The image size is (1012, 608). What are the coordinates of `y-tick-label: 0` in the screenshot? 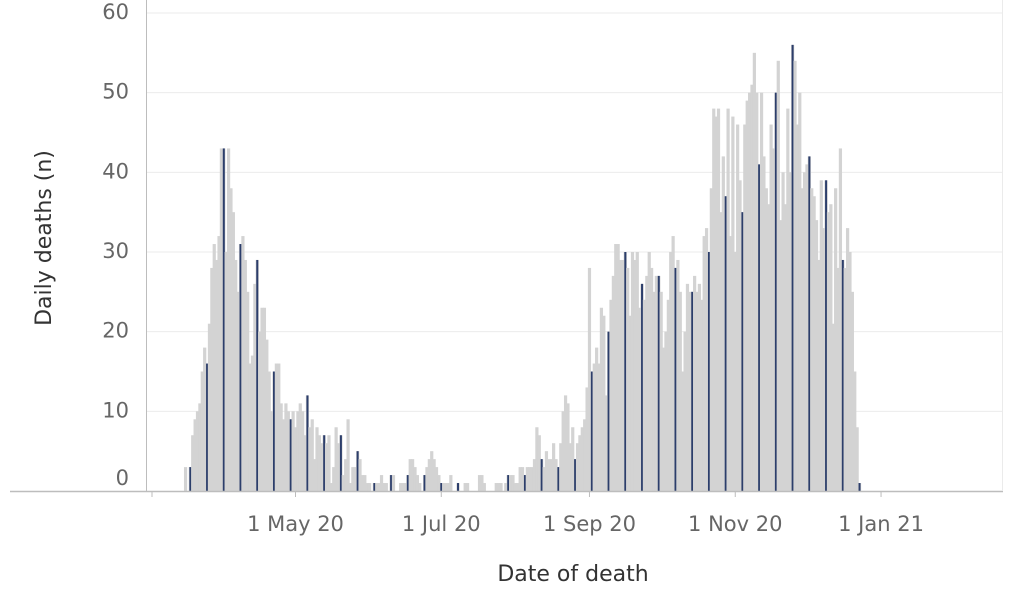 It's located at (122, 478).